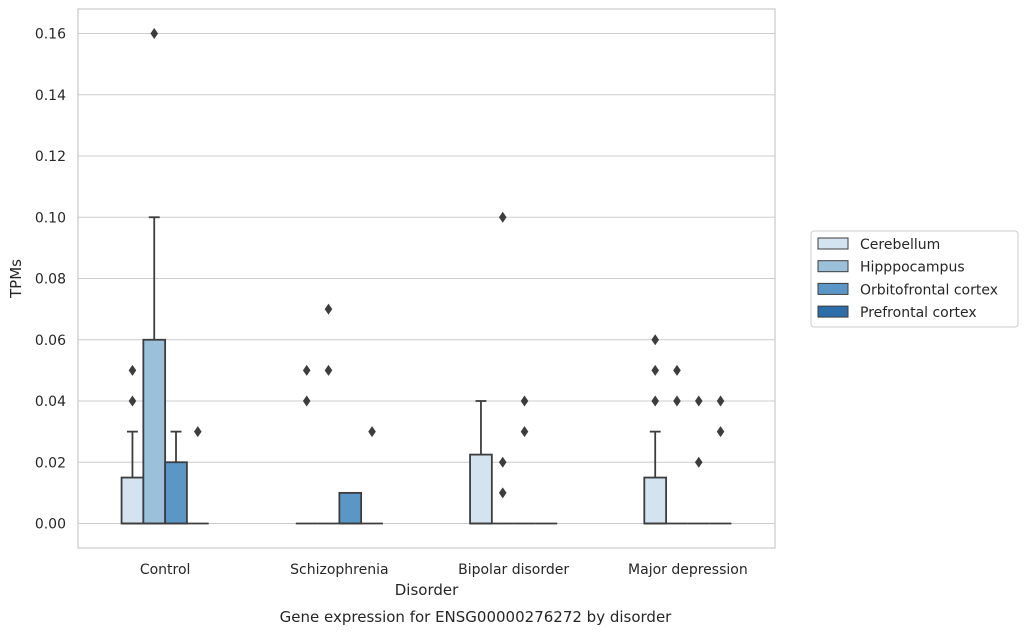 This screenshot has height=634, width=1028. I want to click on y-tick-label: 0.10, so click(50, 218).